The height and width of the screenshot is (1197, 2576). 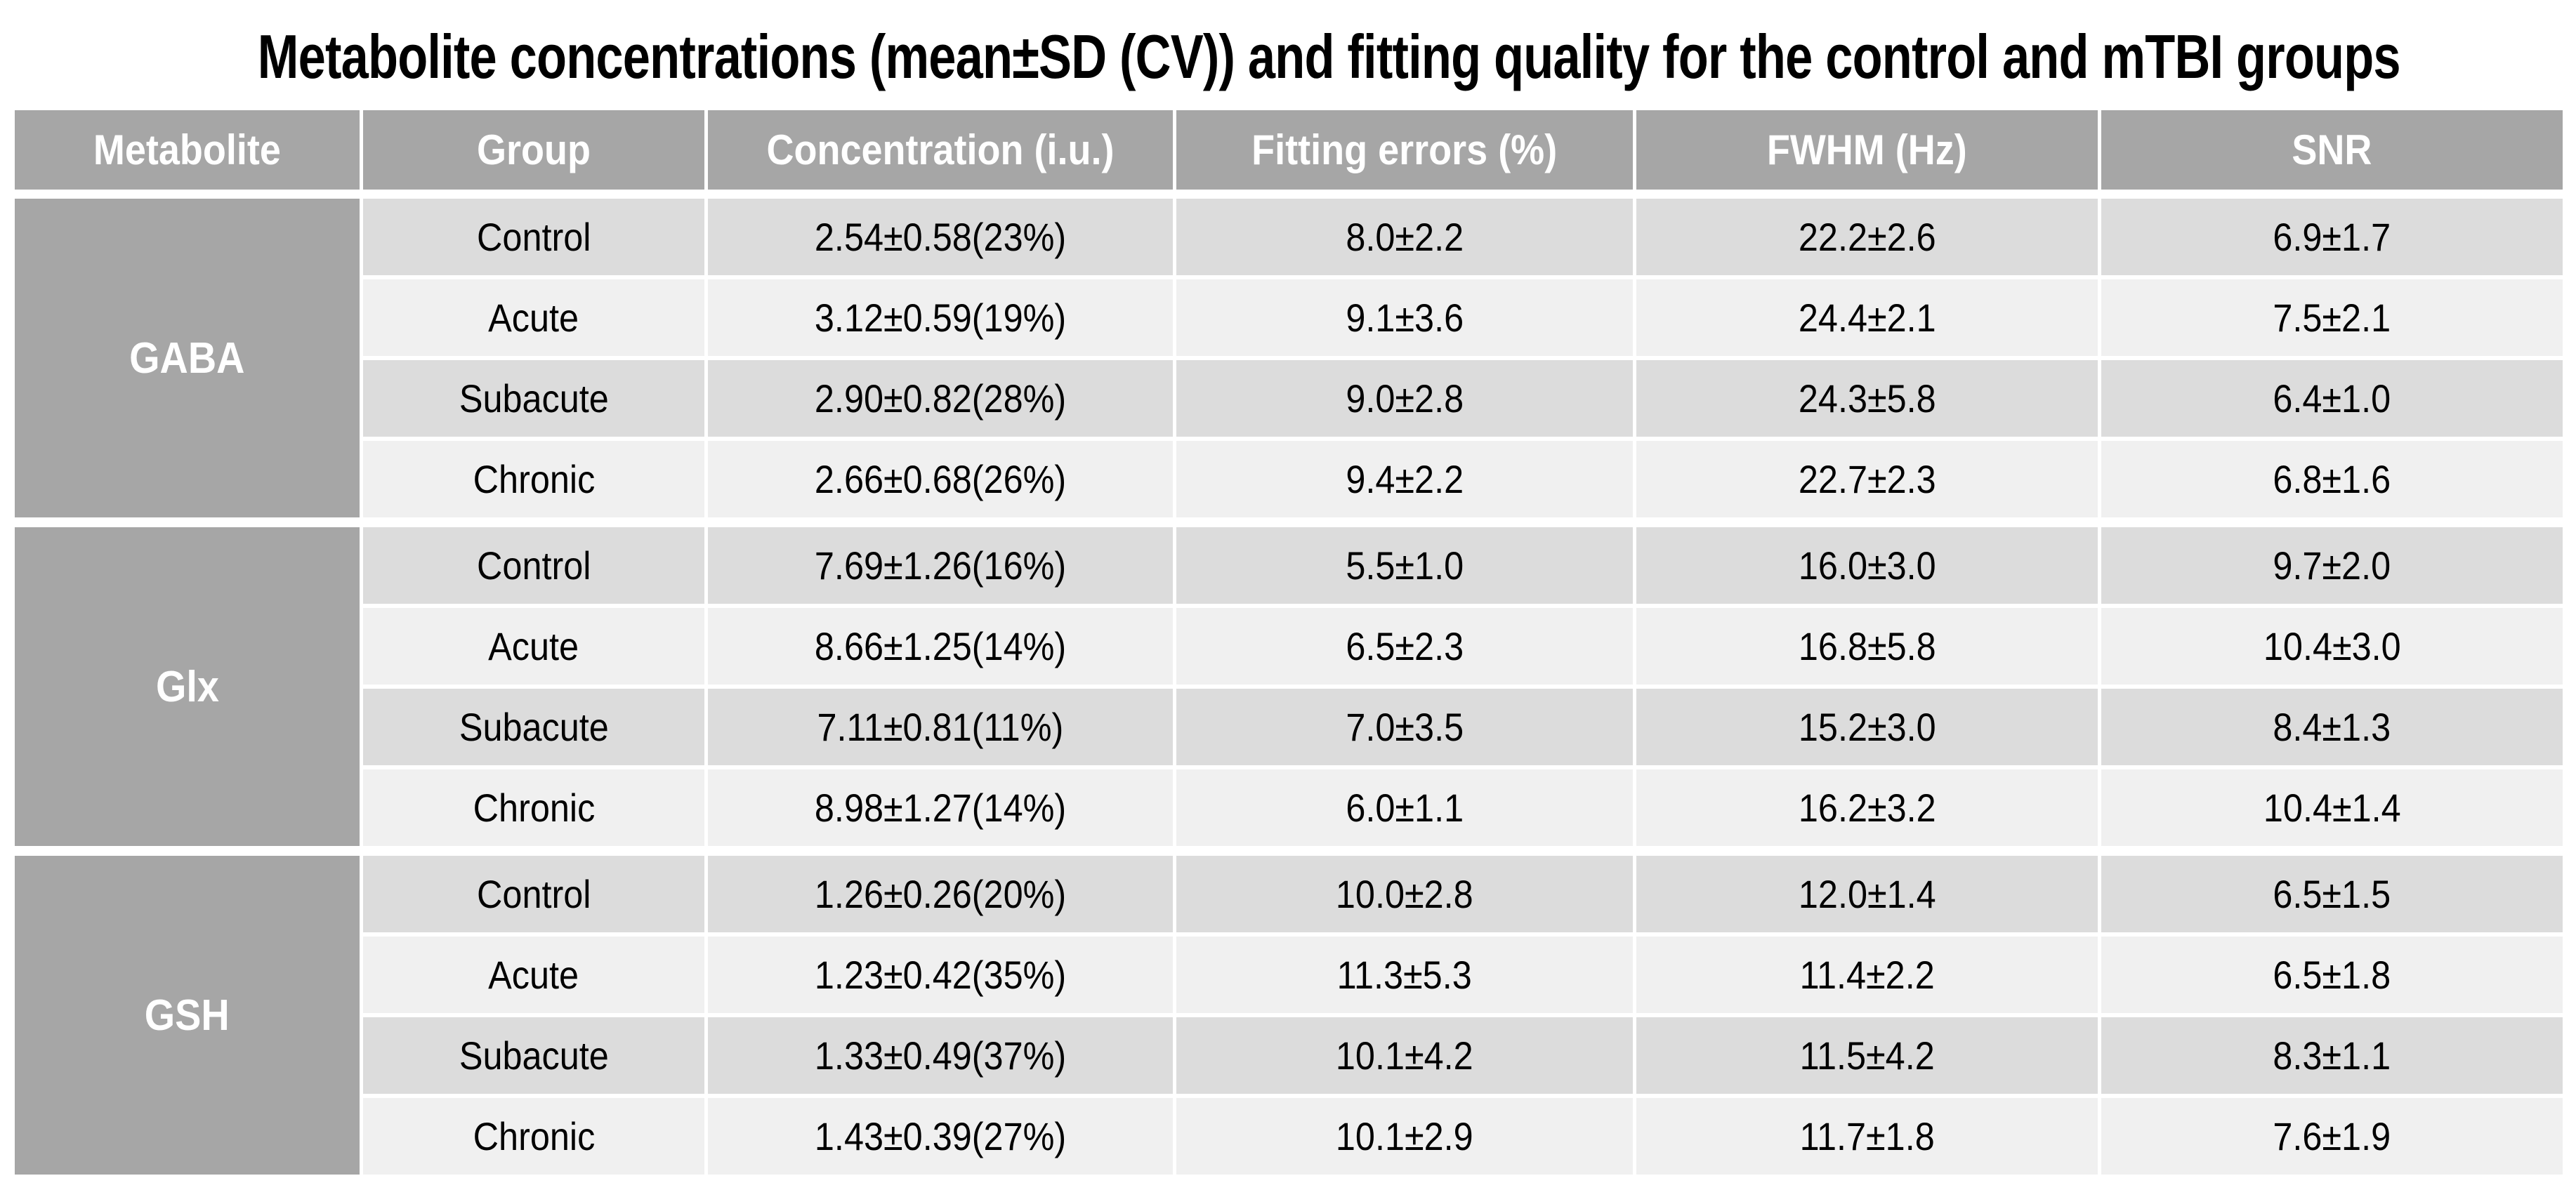 I want to click on group-value: Control, so click(x=533, y=237).